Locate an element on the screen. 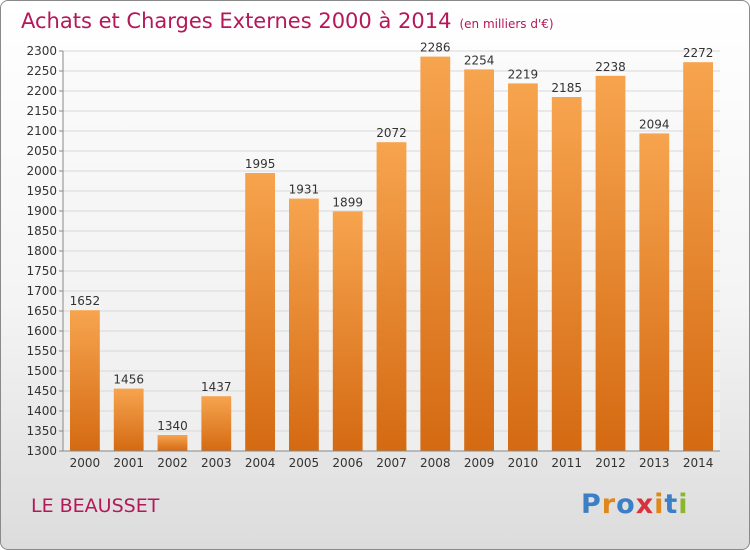 This screenshot has width=750, height=550. logo-letter: x is located at coordinates (645, 504).